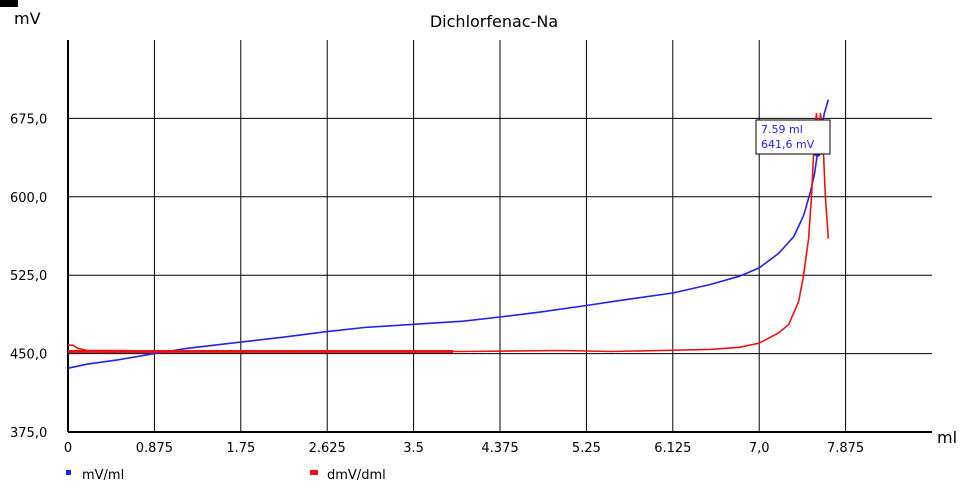 This screenshot has width=960, height=488. What do you see at coordinates (226, 475) in the screenshot?
I see `legend: mV/ml dmV/dml` at bounding box center [226, 475].